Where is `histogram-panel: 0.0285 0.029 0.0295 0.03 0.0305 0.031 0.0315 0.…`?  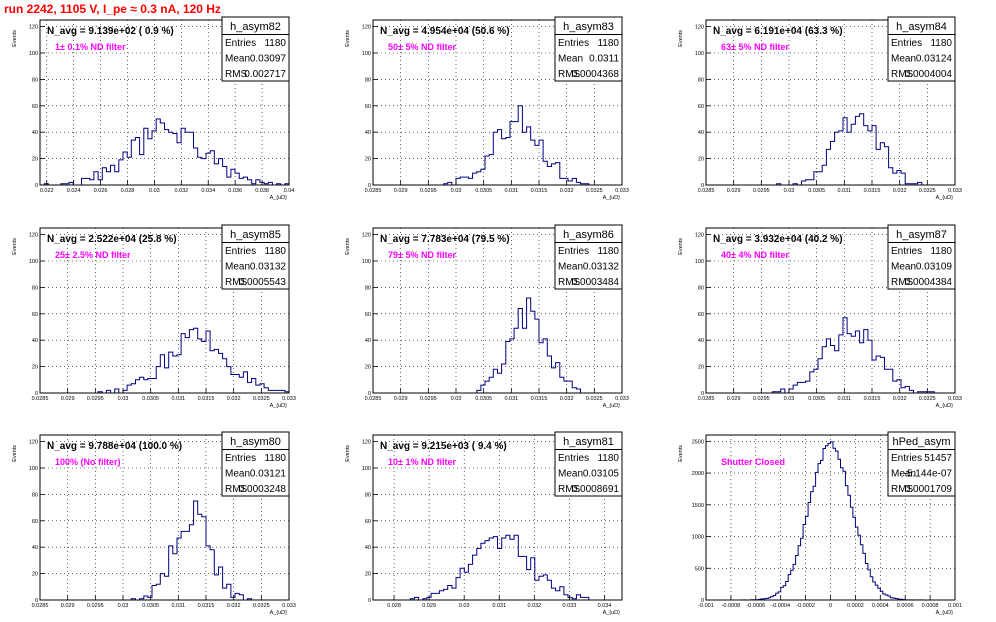 histogram-panel: 0.0285 0.029 0.0295 0.03 0.0305 0.031 0.0315 0.… is located at coordinates (820, 108).